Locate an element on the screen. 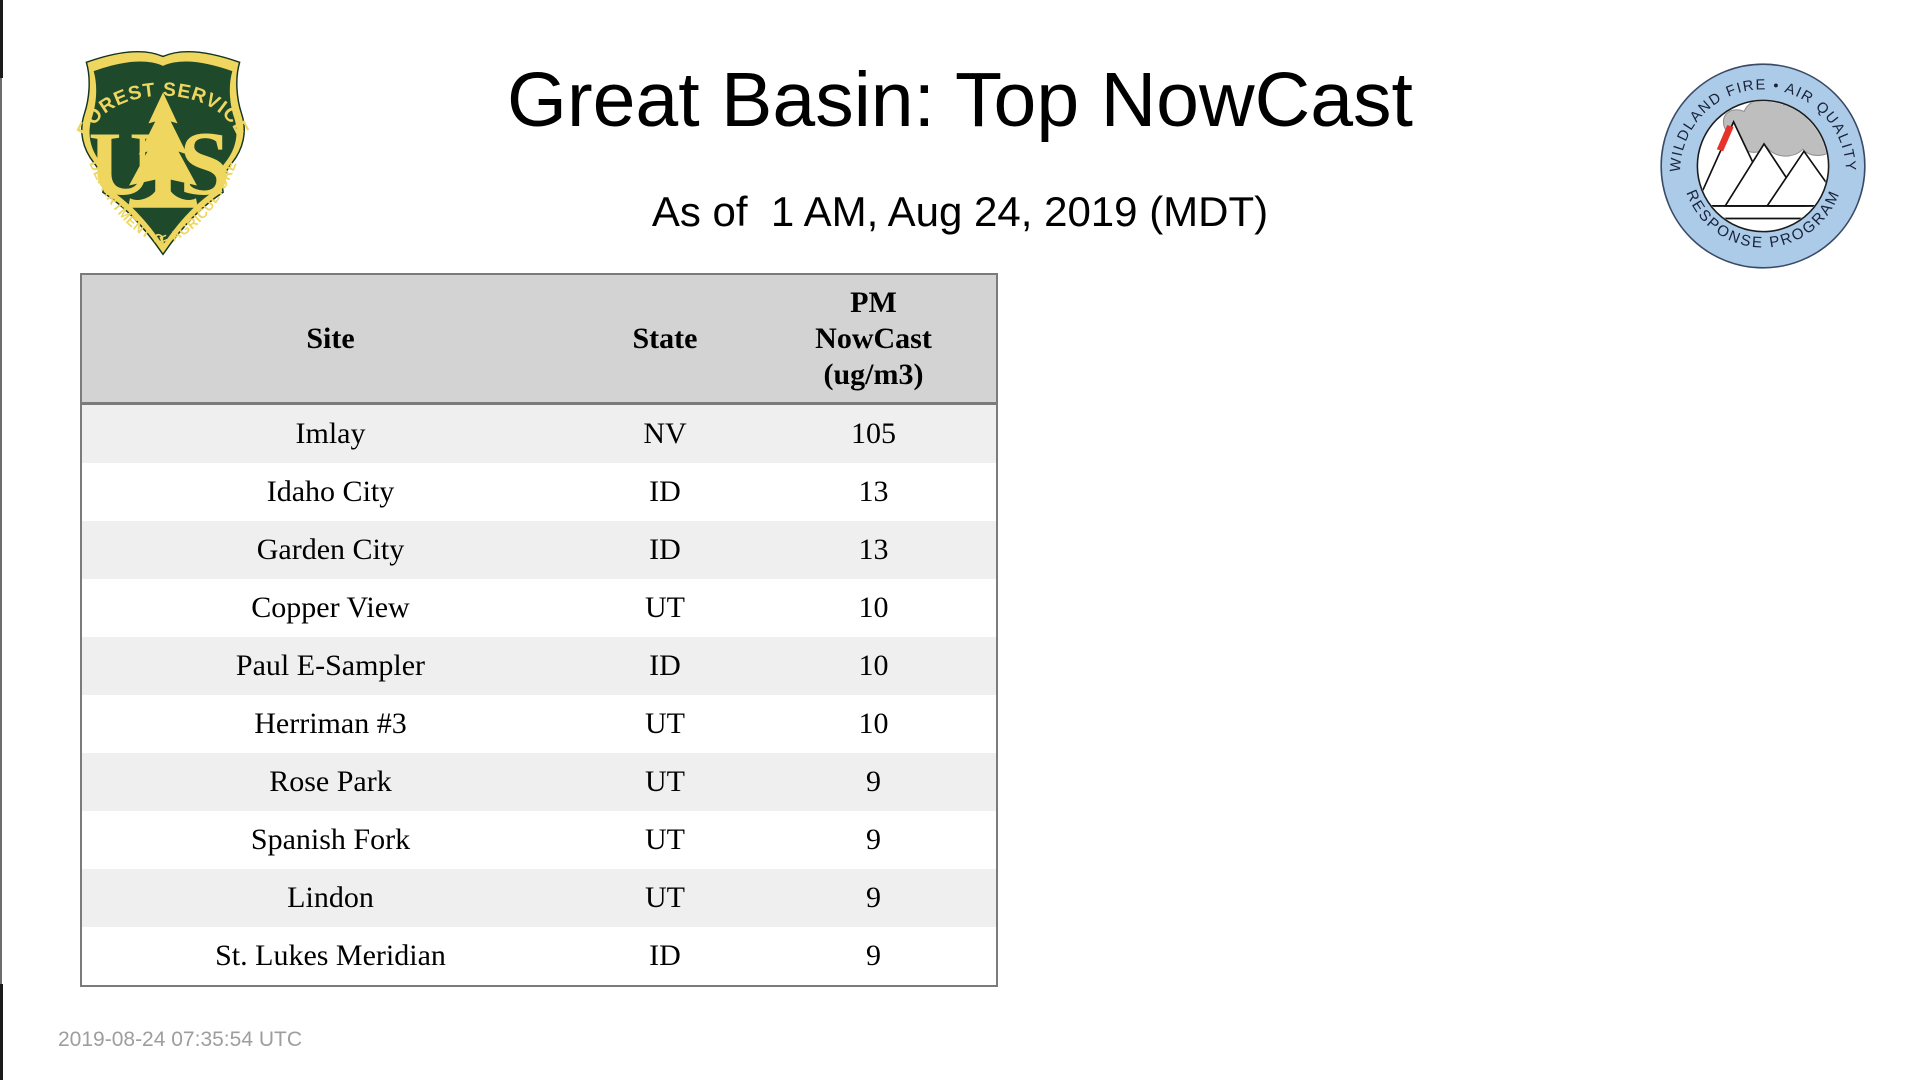 This screenshot has height=1080, width=1920. pm-cell: 105 is located at coordinates (873, 433).